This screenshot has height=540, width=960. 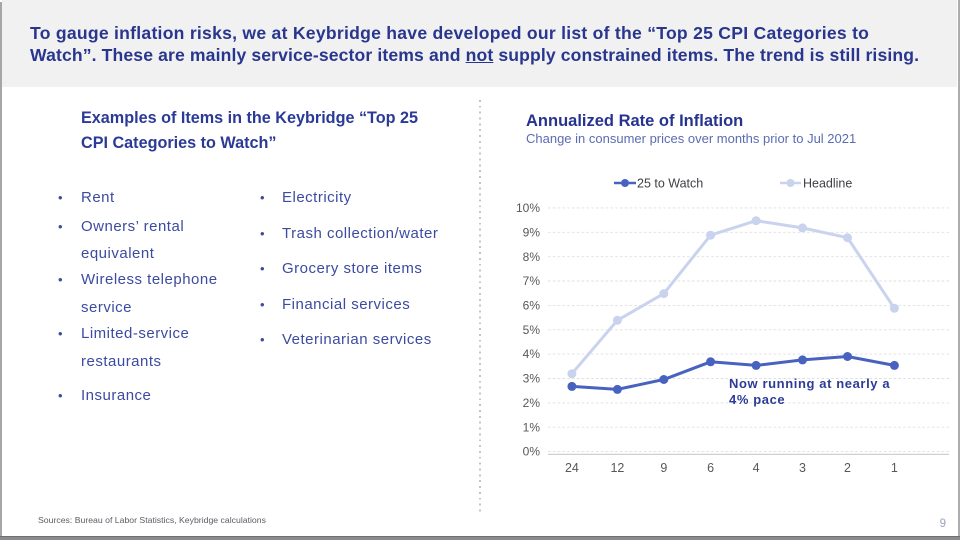 I want to click on svg-text: 4, so click(x=756, y=468).